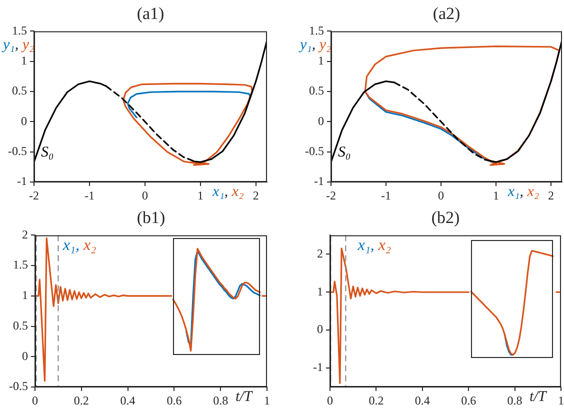 This screenshot has height=411, width=564. What do you see at coordinates (151, 13) in the screenshot?
I see `chart-title: (a1)` at bounding box center [151, 13].